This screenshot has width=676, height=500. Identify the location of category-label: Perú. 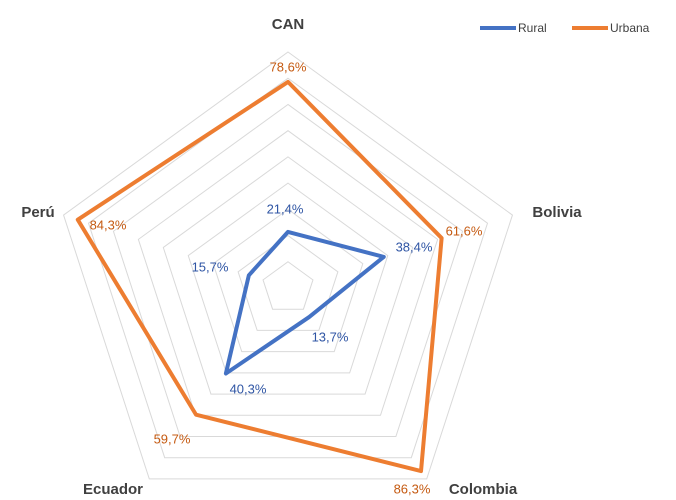
(37, 212).